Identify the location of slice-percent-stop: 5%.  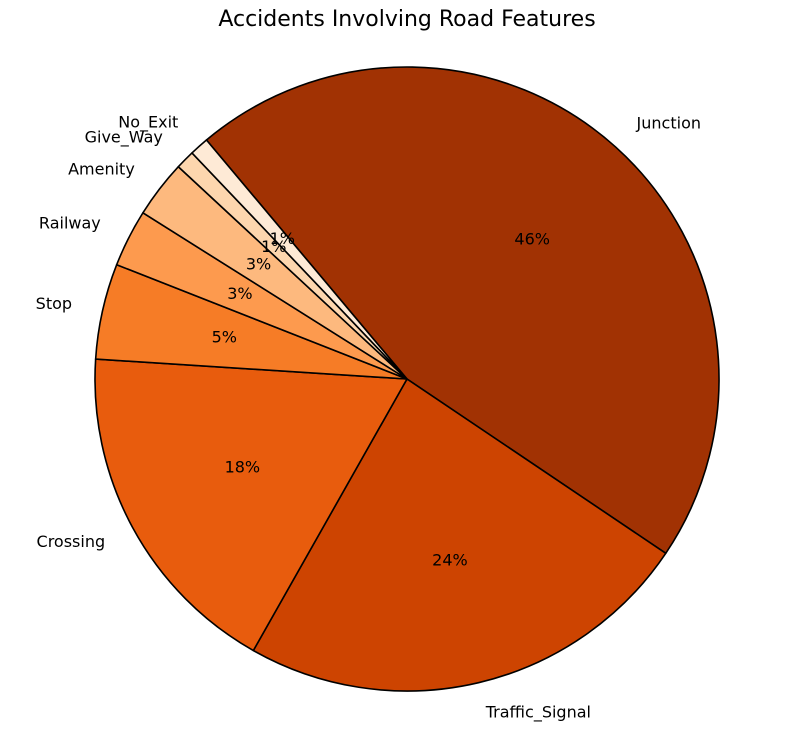
(224, 337).